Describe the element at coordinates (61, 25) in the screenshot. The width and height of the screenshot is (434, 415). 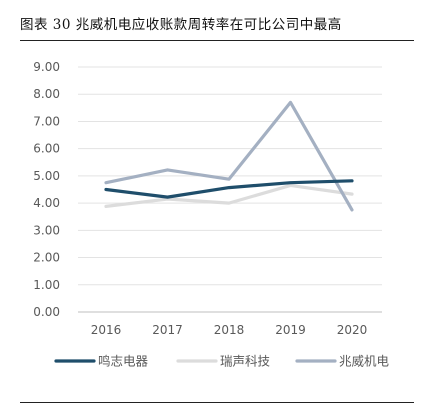
I see `caption-number: 30` at that location.